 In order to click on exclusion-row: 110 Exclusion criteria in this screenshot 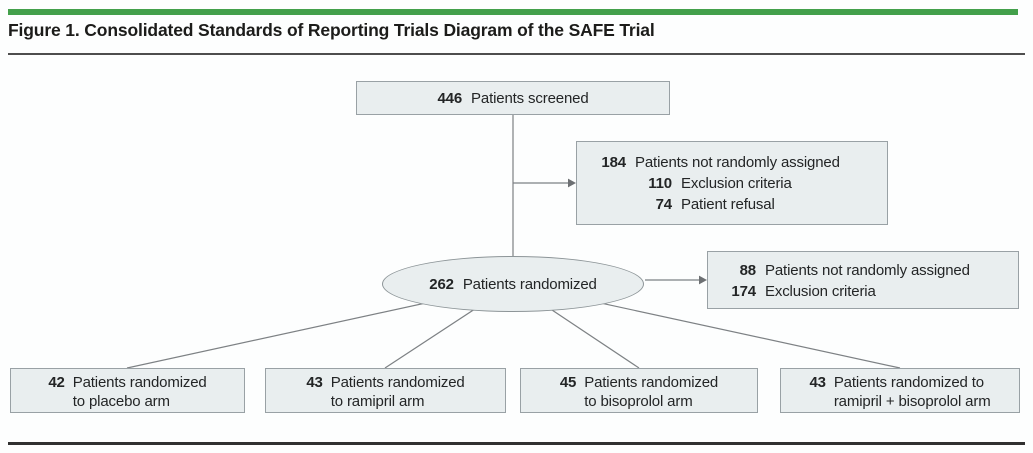, I will do `click(732, 183)`.